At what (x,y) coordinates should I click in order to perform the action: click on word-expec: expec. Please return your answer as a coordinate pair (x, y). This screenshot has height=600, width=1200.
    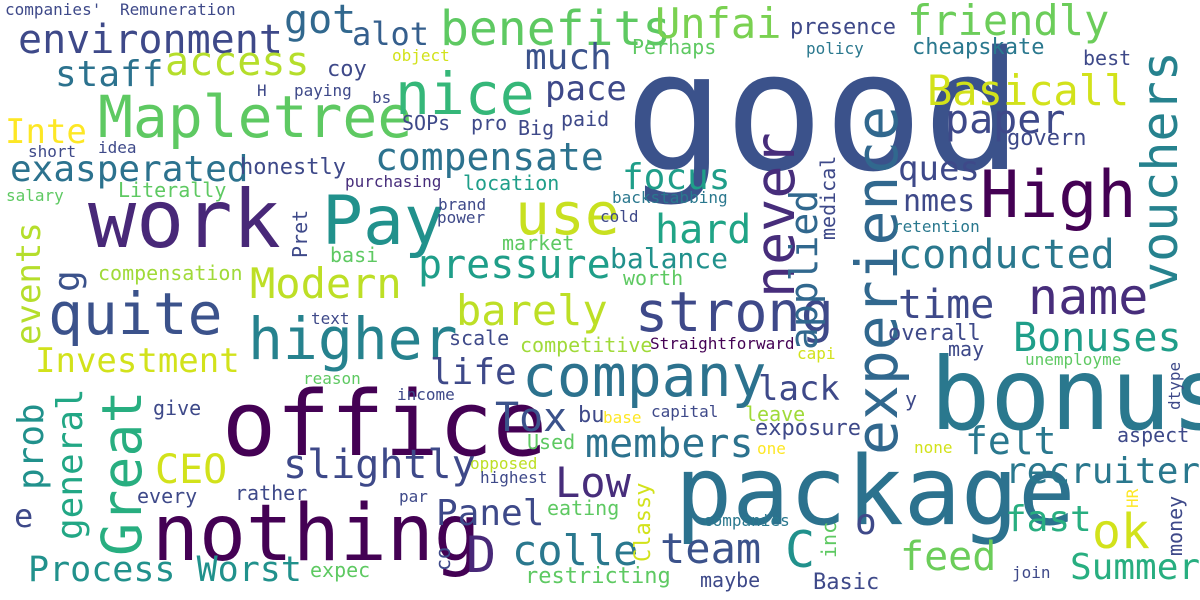
    Looking at the image, I should click on (340, 570).